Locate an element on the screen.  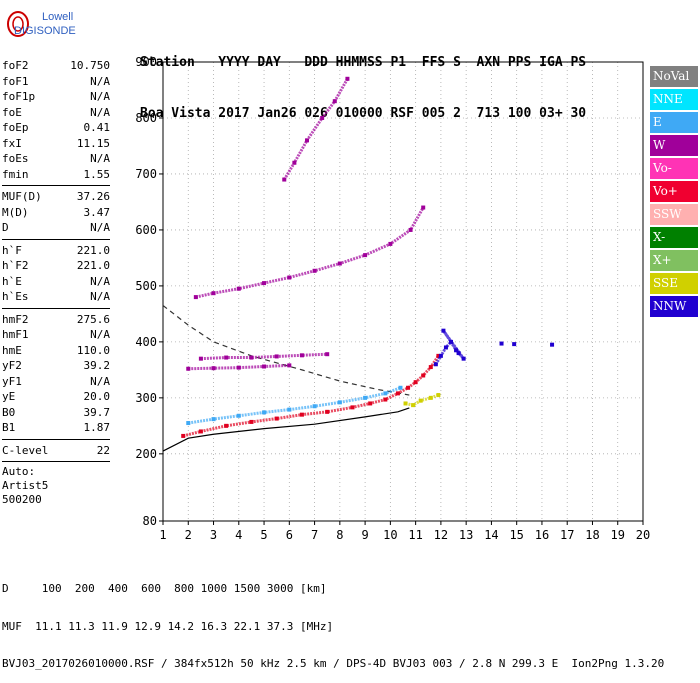
legend-item-sse: SSE is located at coordinates (674, 283).